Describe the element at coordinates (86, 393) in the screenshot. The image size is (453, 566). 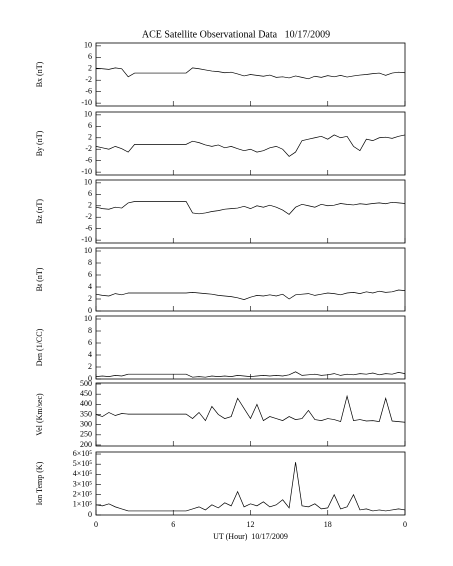
I see `y-tick-label: 450` at that location.